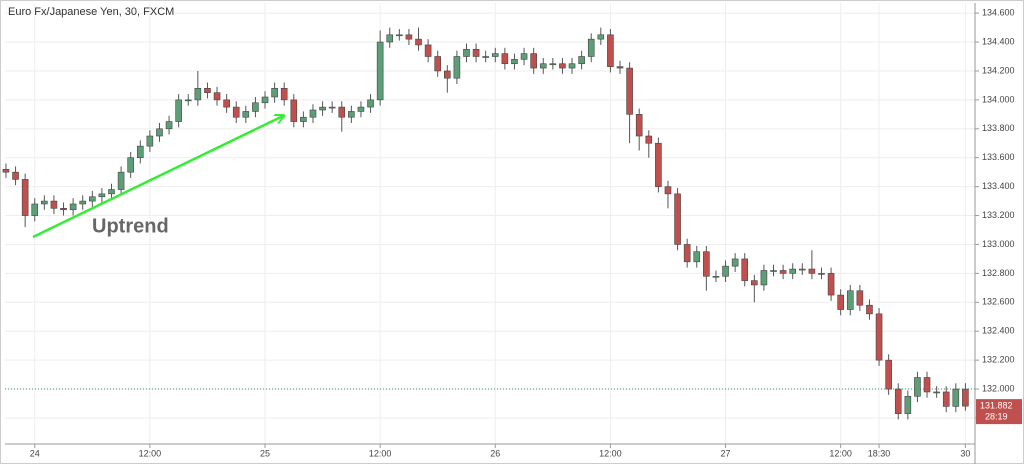 Image resolution: width=1024 pixels, height=464 pixels. I want to click on annotation: Uptrend, so click(130, 226).